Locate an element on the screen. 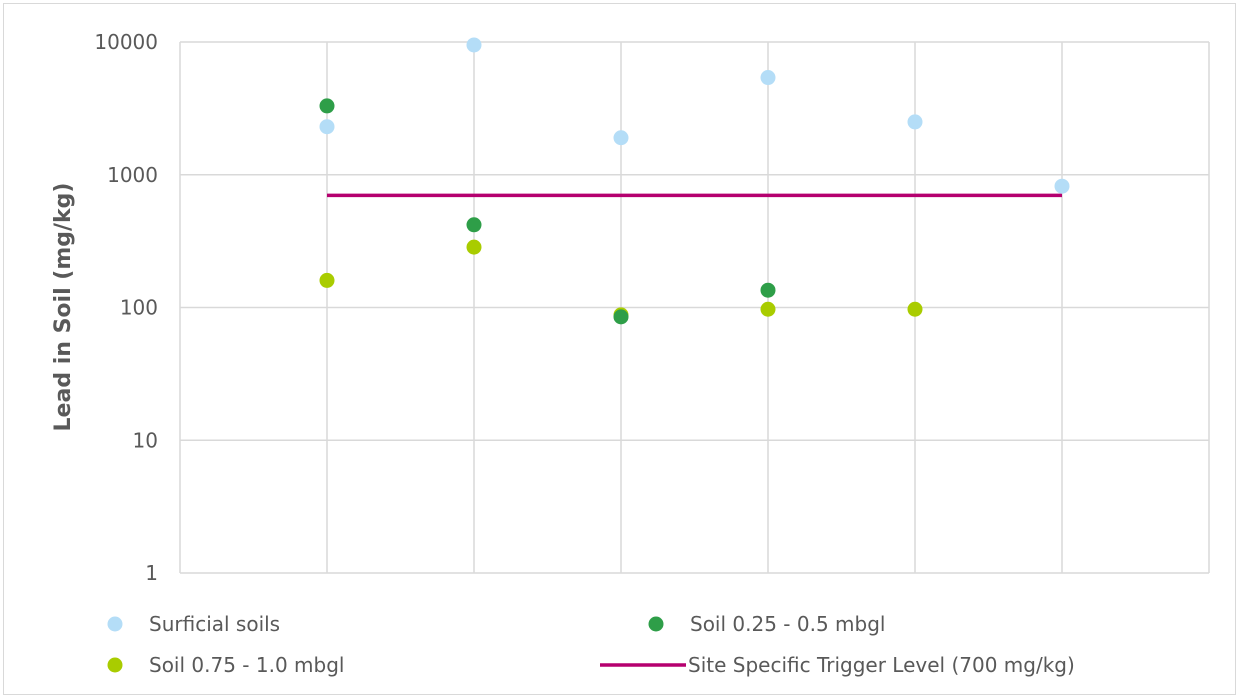 This screenshot has width=1239, height=698. legend-label: Soil 0.75 - 1.0 mbgl is located at coordinates (246, 665).